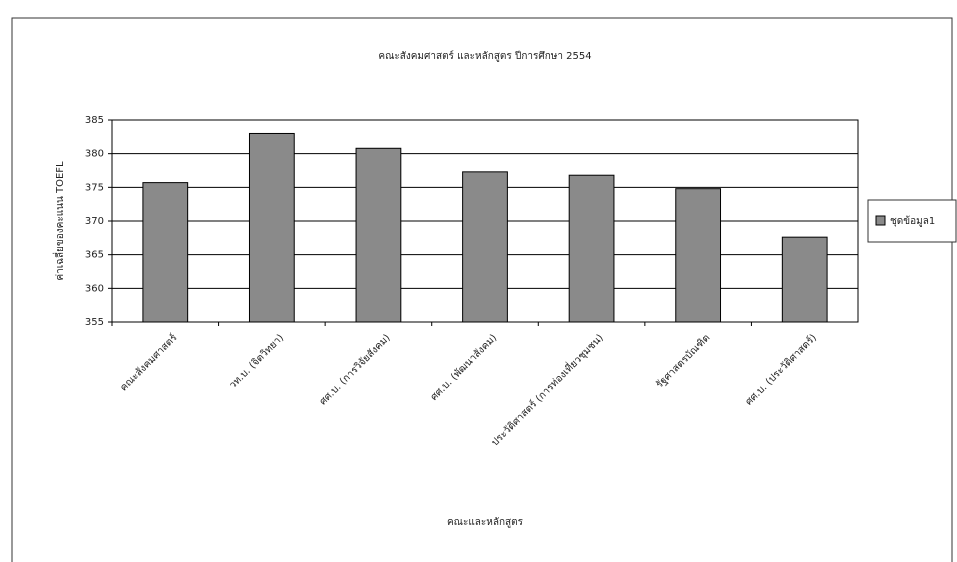 This screenshot has width=957, height=562. Describe the element at coordinates (464, 367) in the screenshot. I see `x-tick-label: ศศ.บ. (พัฒนาสังคม)` at that location.